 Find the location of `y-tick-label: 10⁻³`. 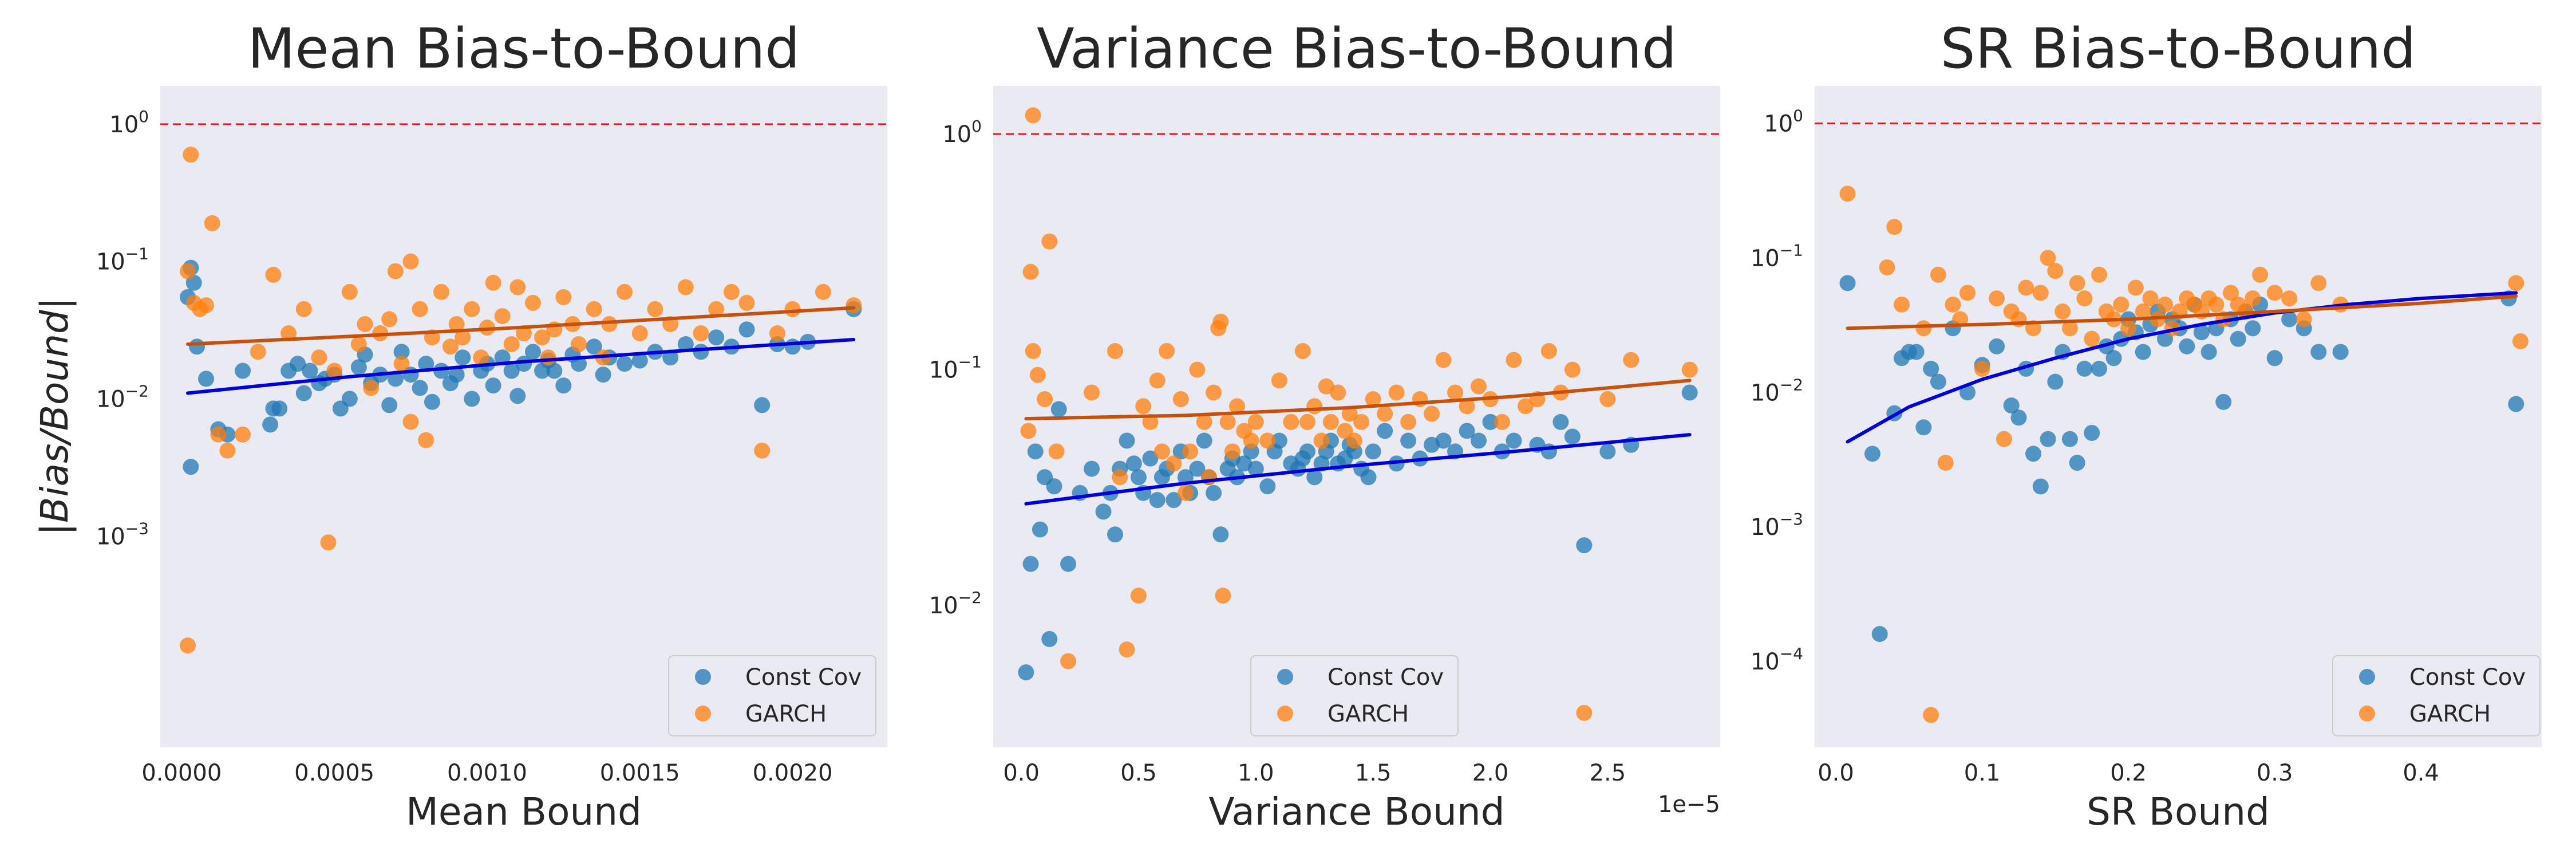

y-tick-label: 10⁻³ is located at coordinates (122, 534).